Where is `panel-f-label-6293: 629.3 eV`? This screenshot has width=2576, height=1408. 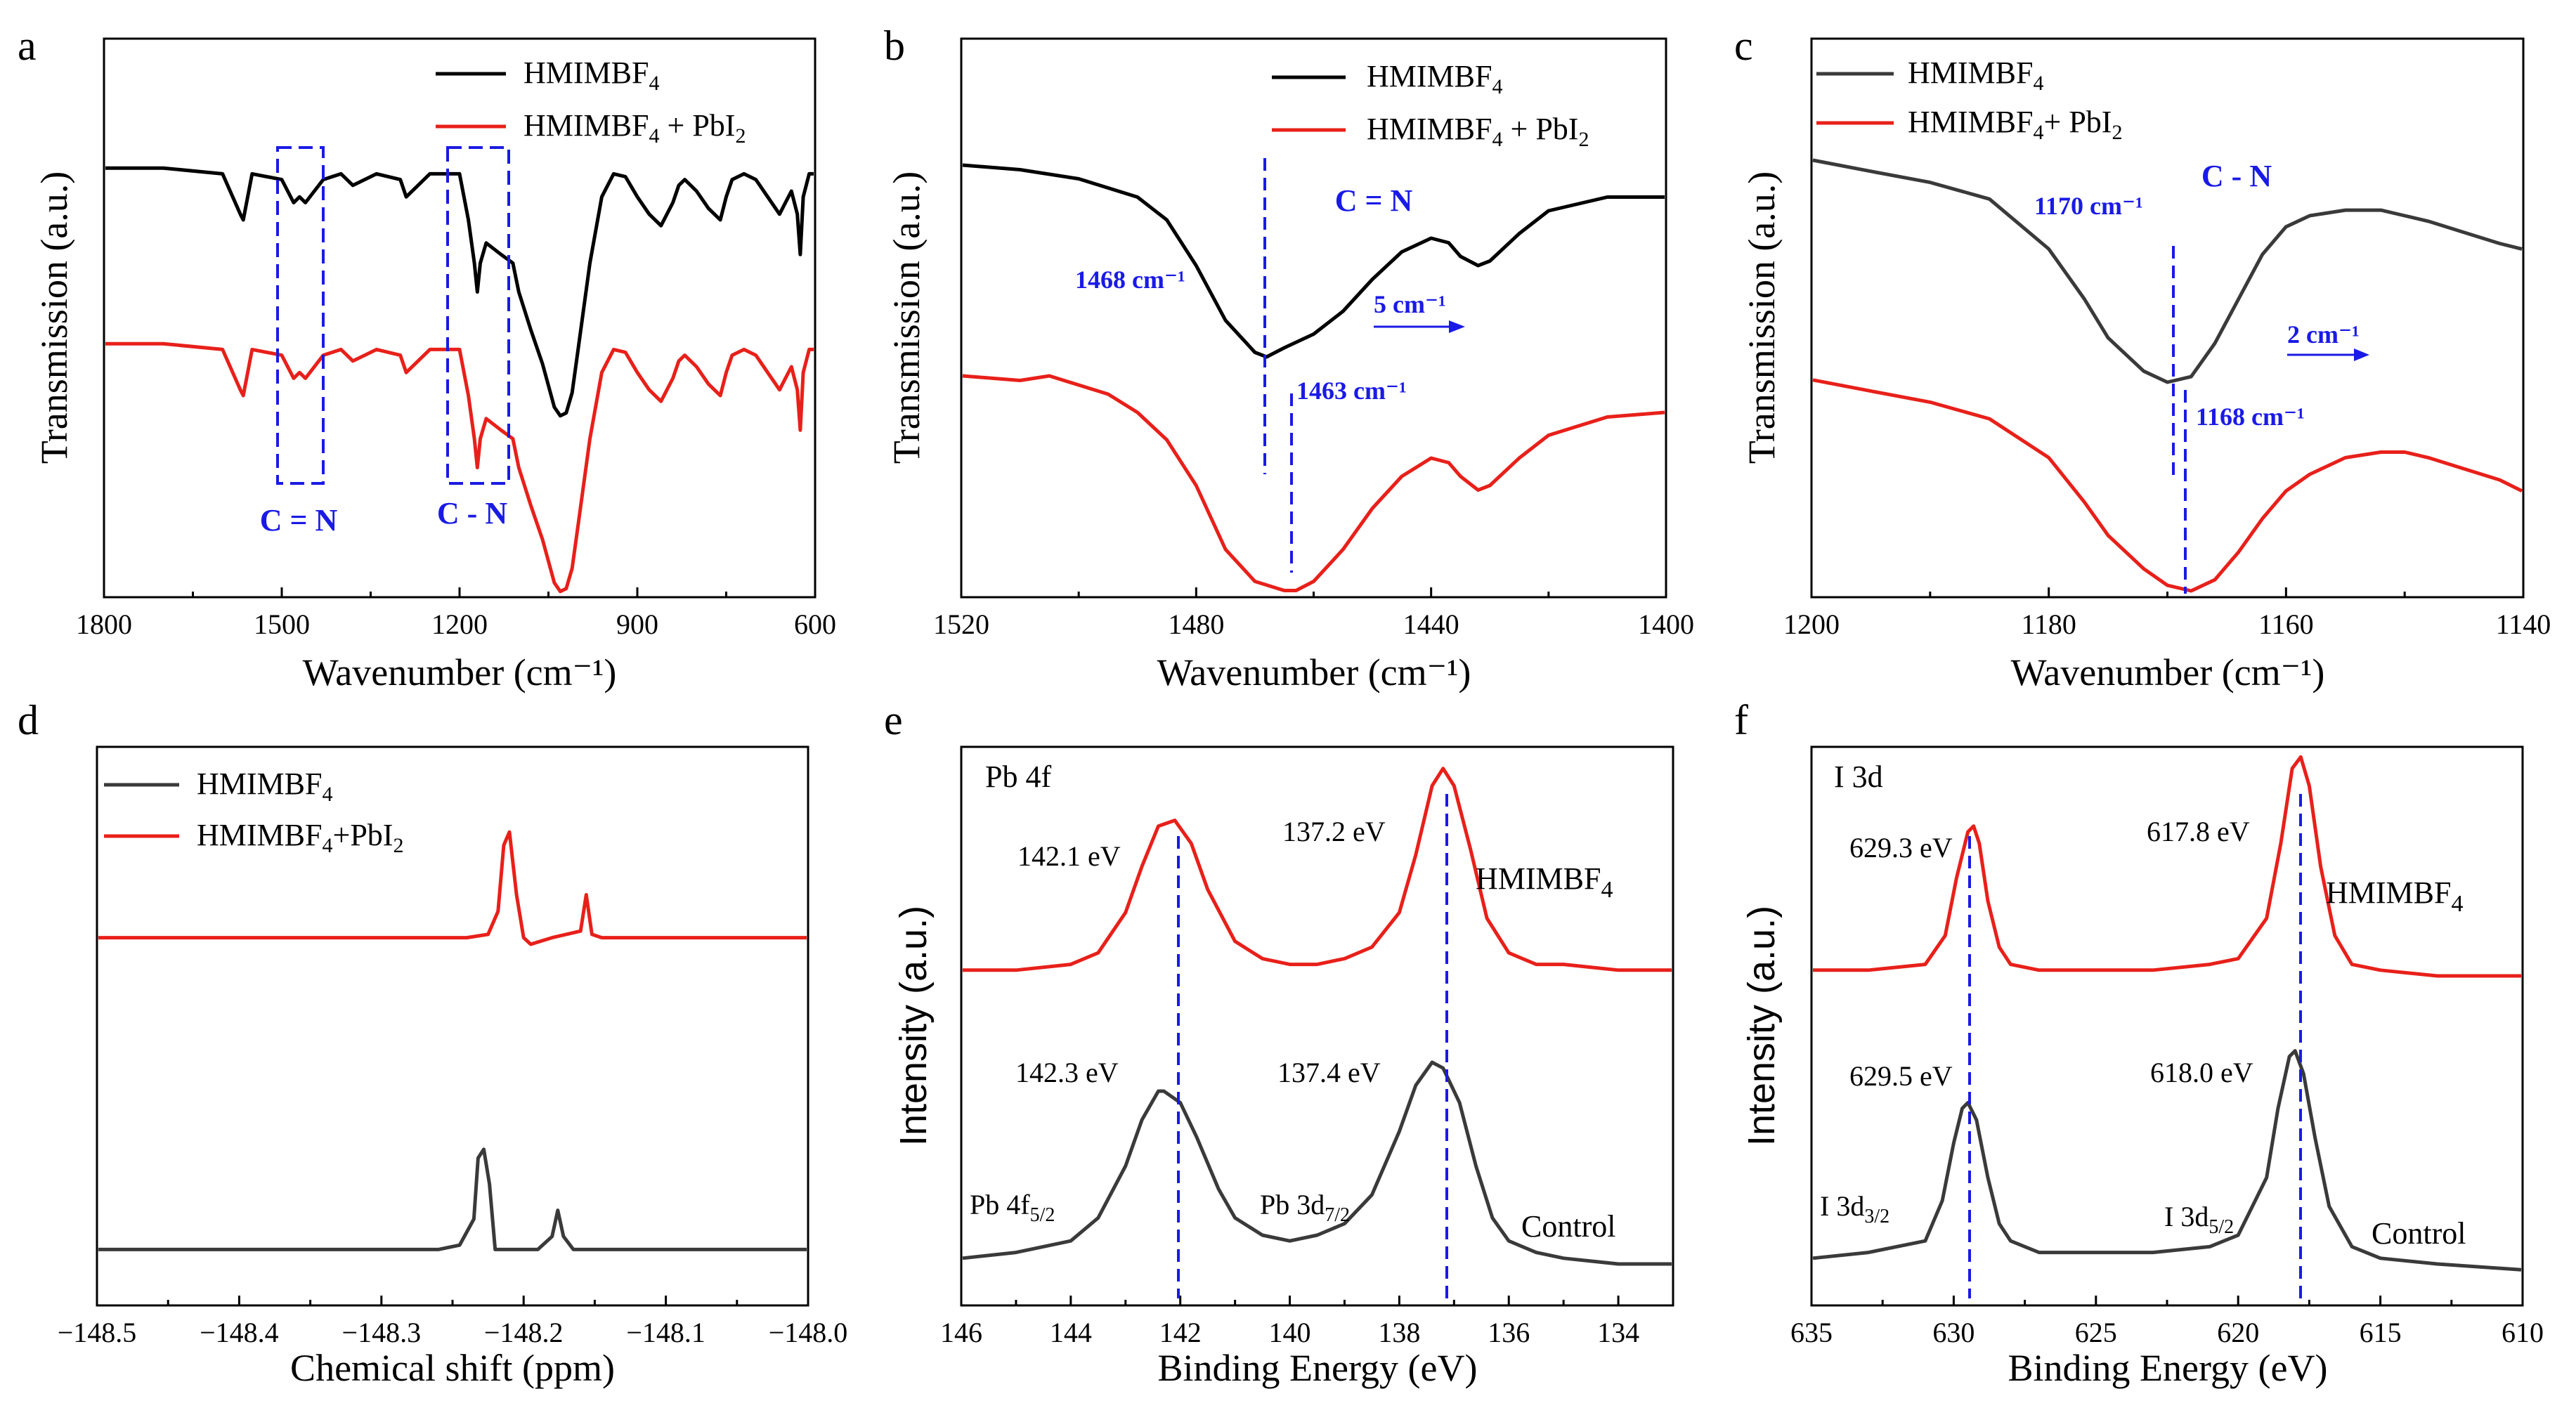 panel-f-label-6293: 629.3 eV is located at coordinates (1901, 847).